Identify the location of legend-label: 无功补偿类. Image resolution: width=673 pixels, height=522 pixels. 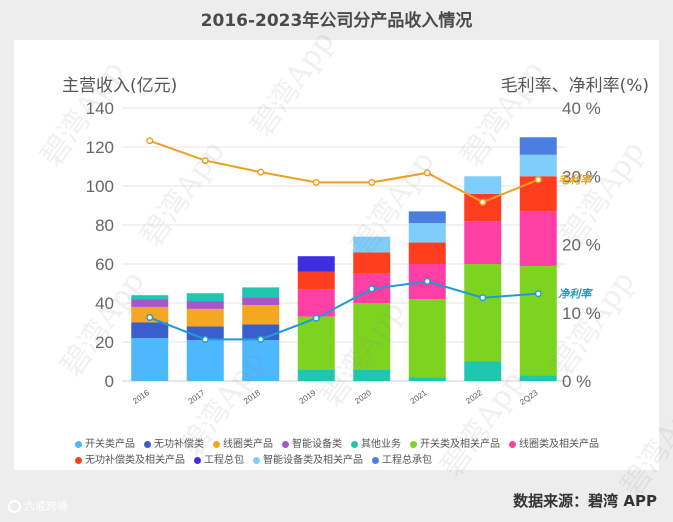
(179, 444).